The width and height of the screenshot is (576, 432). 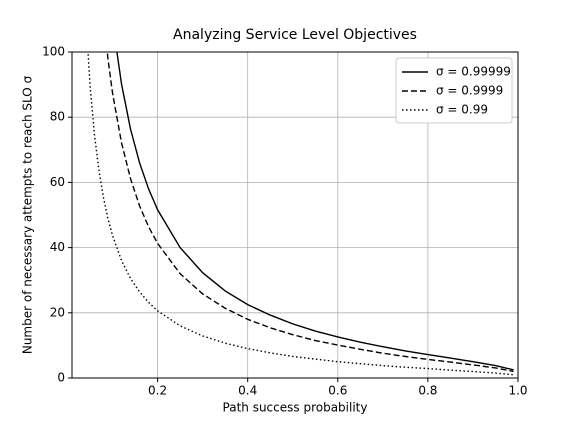 I want to click on y-tick-label: 40, so click(x=57, y=247).